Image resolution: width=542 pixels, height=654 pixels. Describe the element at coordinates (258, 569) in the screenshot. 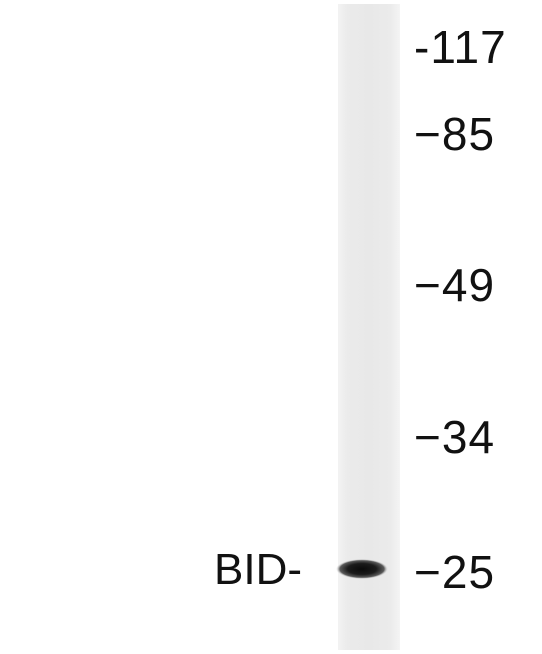

I see `band-label-bid: BID-` at that location.